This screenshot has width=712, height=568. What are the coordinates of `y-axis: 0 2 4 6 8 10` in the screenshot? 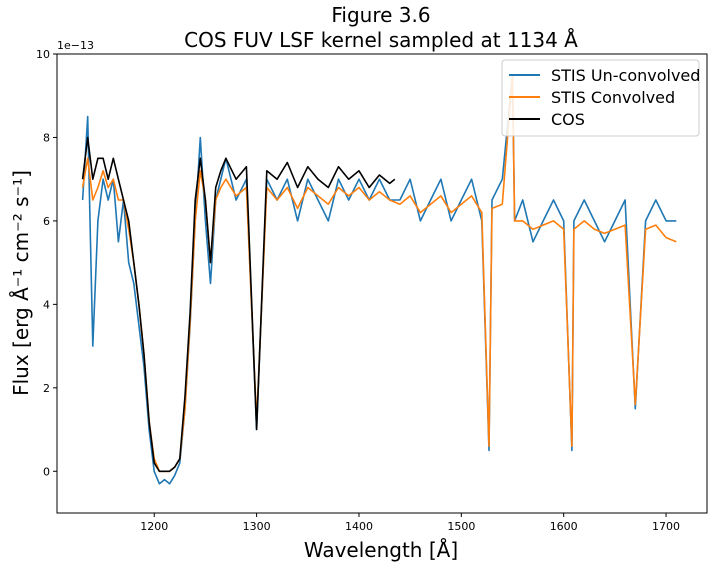 It's located at (46, 263).